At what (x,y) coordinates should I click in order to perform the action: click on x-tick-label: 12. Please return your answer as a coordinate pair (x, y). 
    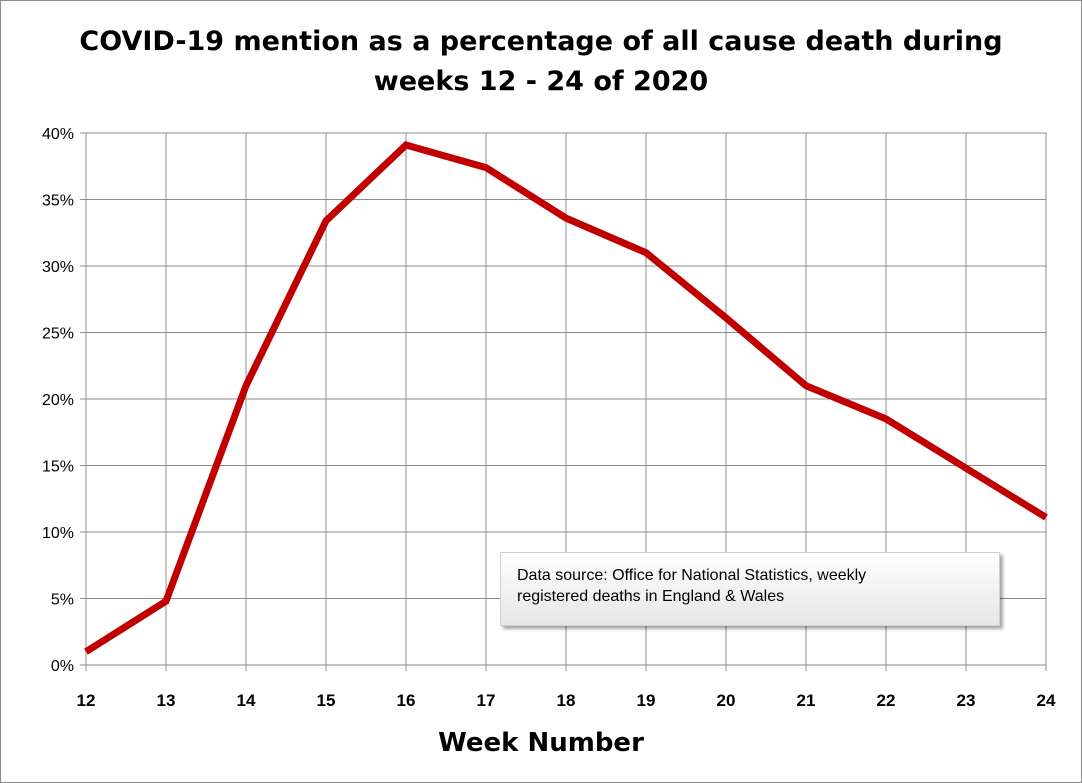
    Looking at the image, I should click on (86, 700).